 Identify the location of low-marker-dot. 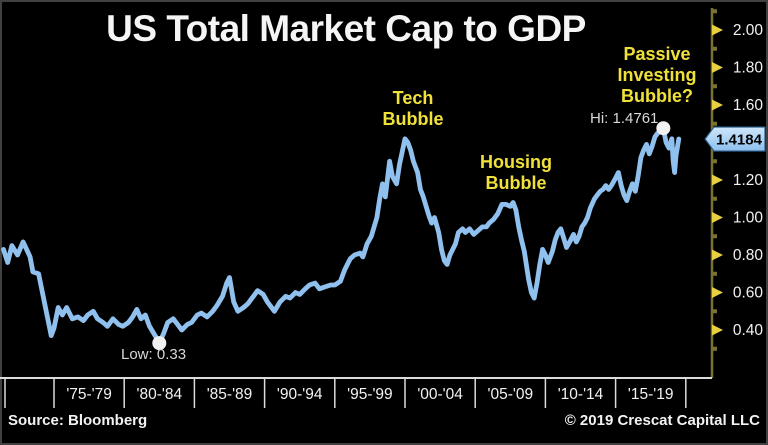
(159, 343).